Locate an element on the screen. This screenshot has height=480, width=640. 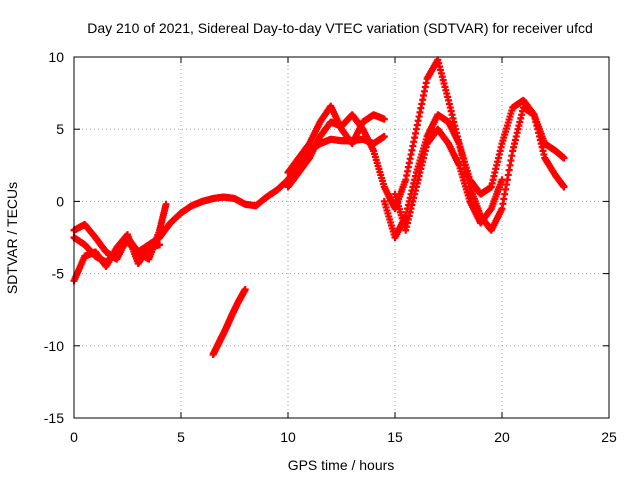
series-track-h is located at coordinates (229, 321).